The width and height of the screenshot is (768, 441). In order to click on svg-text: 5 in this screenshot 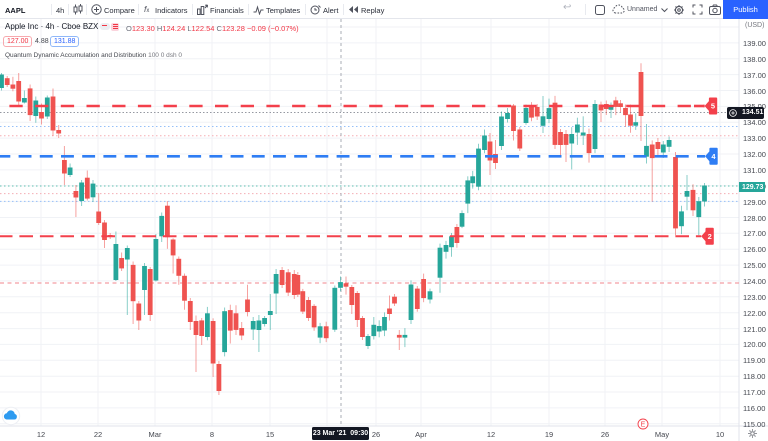, I will do `click(713, 106)`.